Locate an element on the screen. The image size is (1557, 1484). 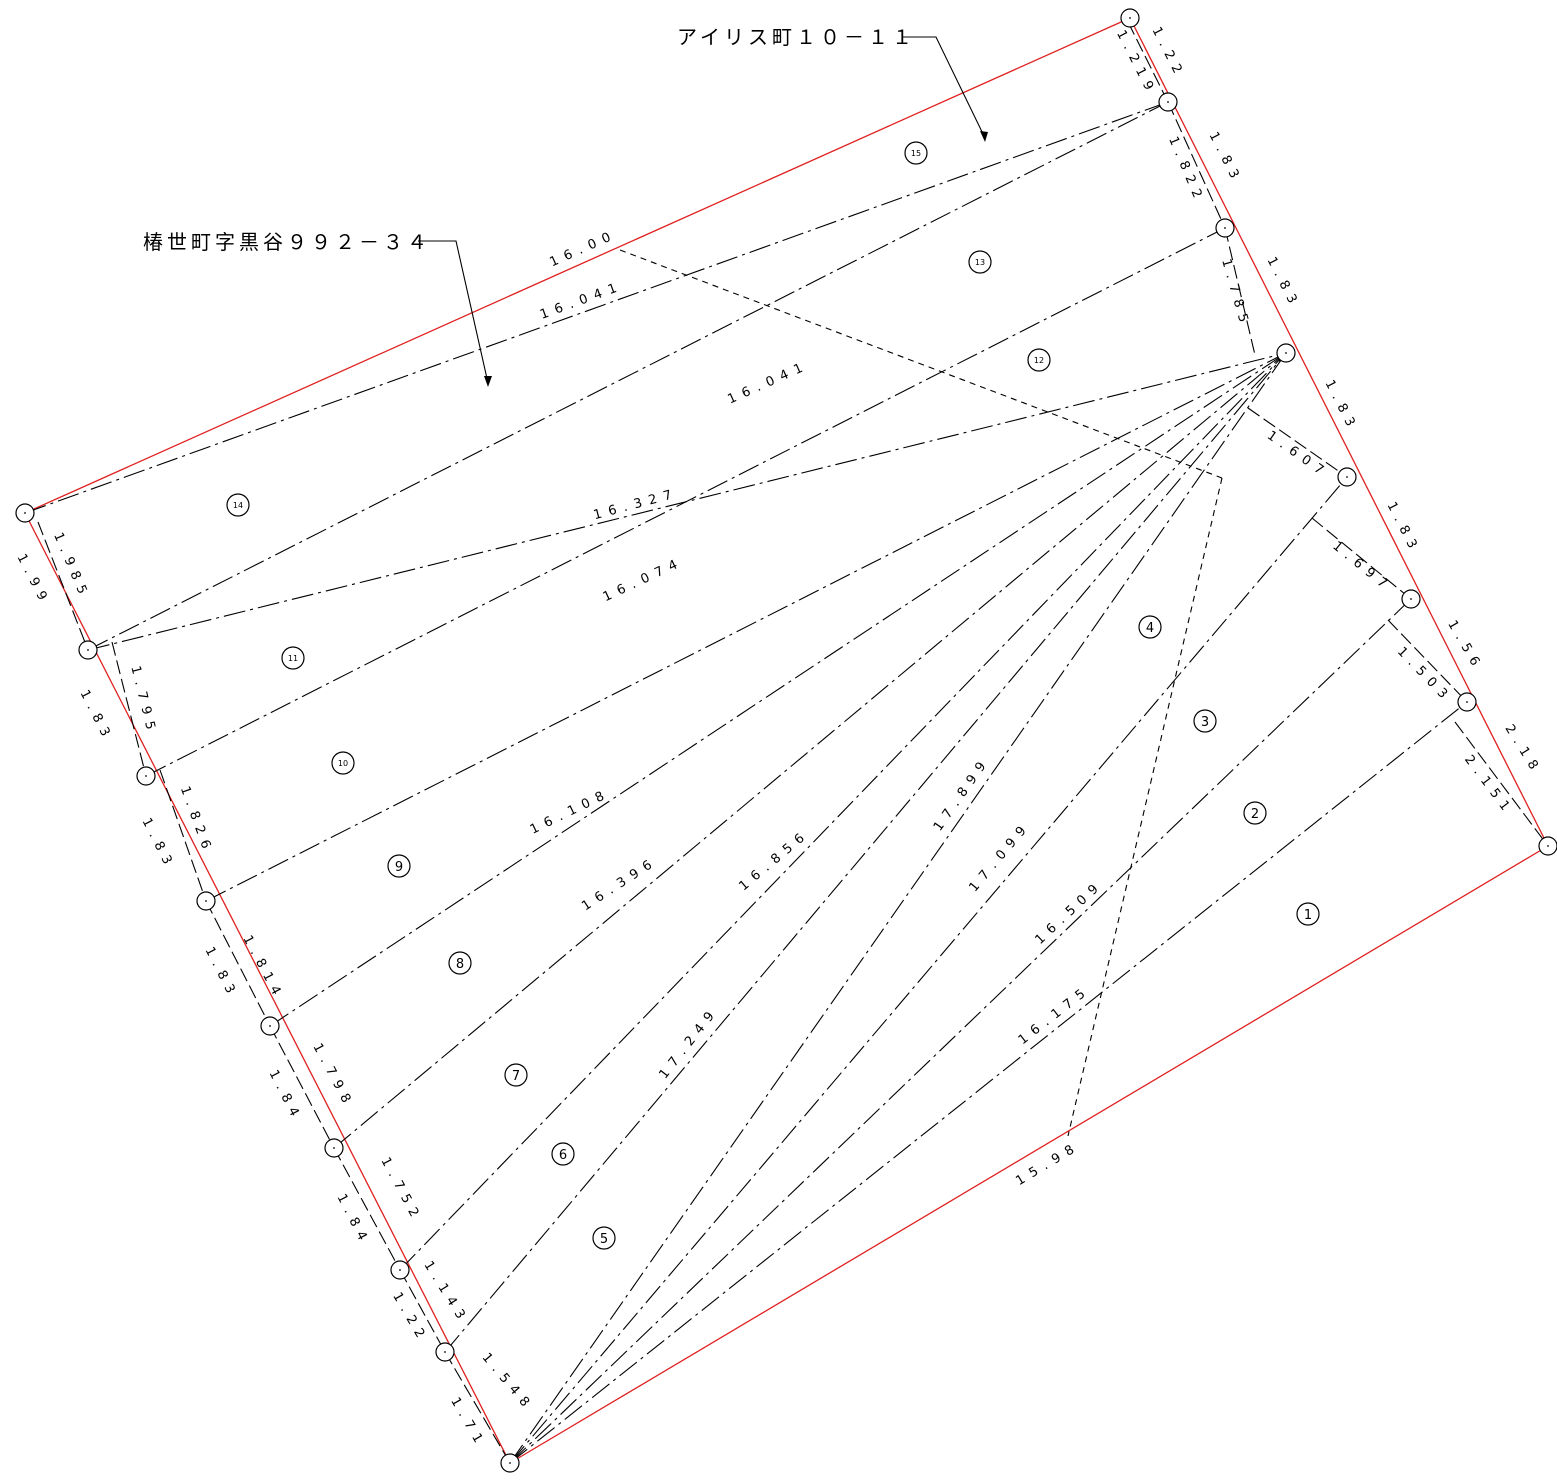
adjacent-parcel-title: アイリス町１０－１１ is located at coordinates (796, 37).